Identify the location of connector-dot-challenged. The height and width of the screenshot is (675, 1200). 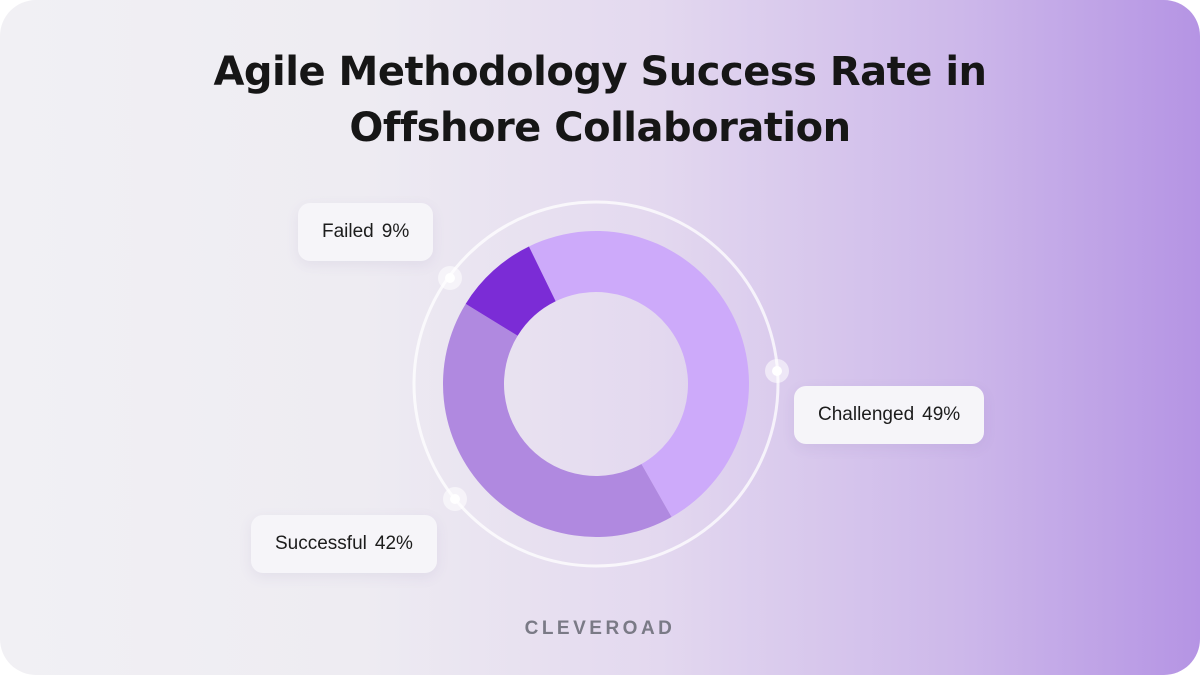
(777, 371).